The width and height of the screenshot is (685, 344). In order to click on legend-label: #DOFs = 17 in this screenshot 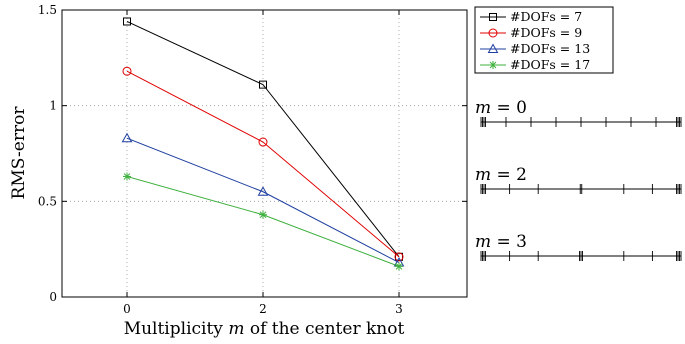, I will do `click(550, 64)`.